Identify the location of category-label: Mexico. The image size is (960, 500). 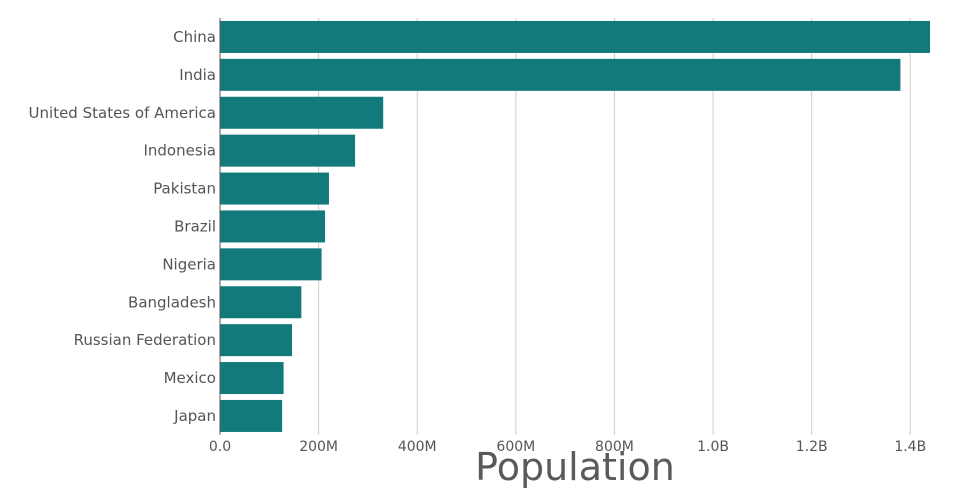
(190, 378).